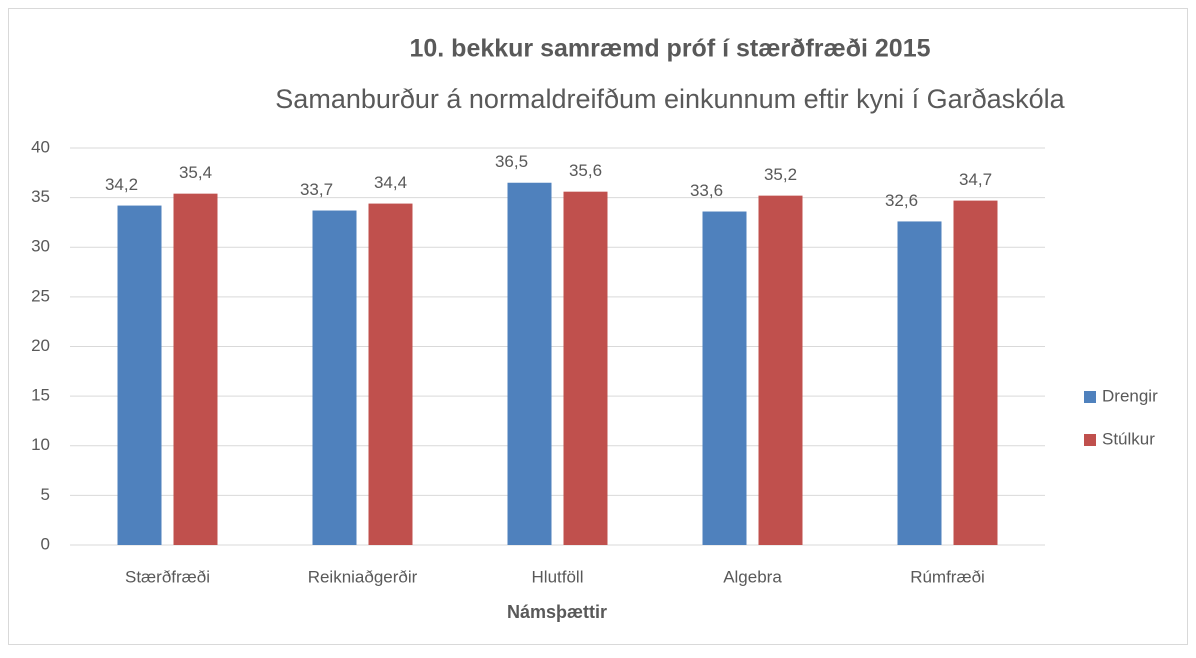 The image size is (1196, 658). Describe the element at coordinates (40, 246) in the screenshot. I see `y-tick-label: 30` at that location.